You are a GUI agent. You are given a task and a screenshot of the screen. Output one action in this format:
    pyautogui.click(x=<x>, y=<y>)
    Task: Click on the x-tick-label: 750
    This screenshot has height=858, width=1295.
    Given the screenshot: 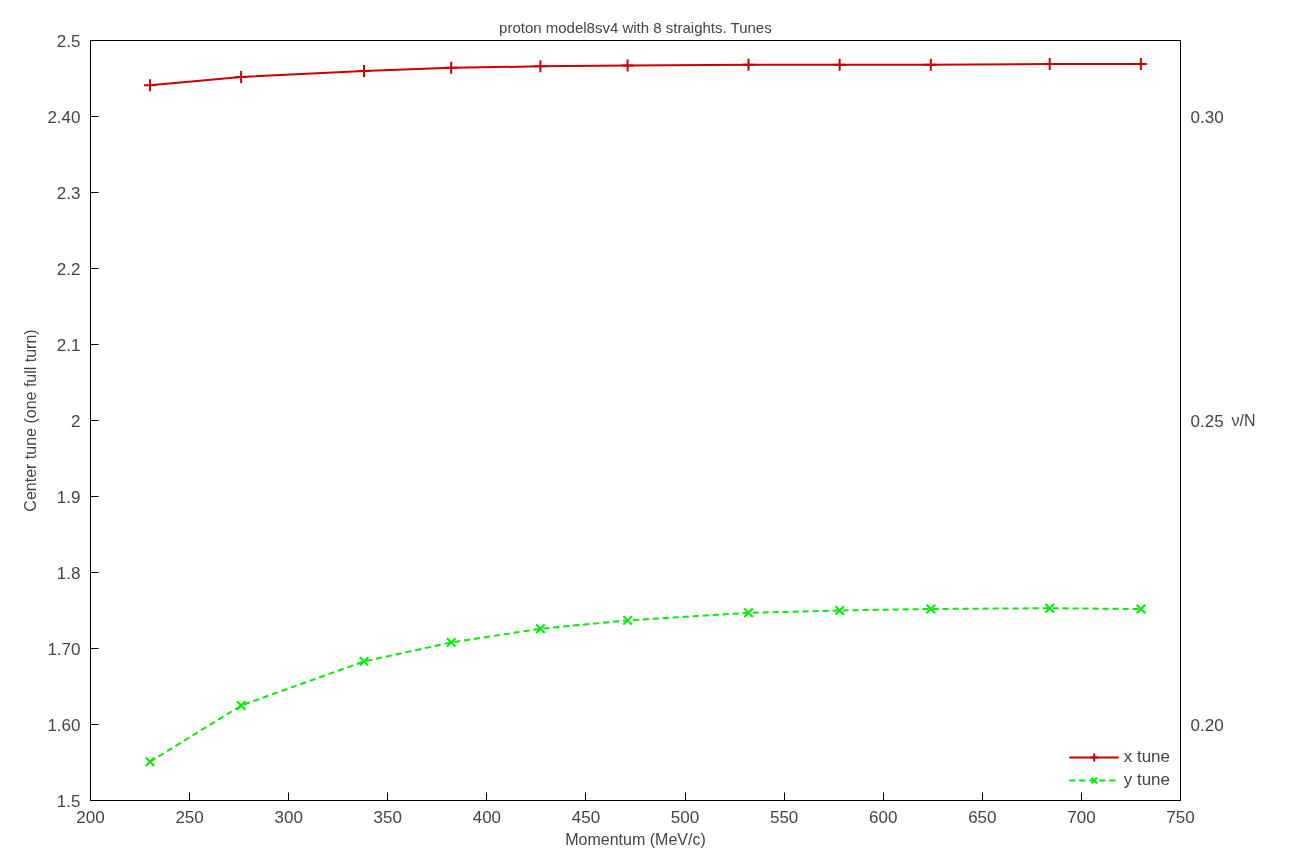 What is the action you would take?
    pyautogui.click(x=1180, y=817)
    